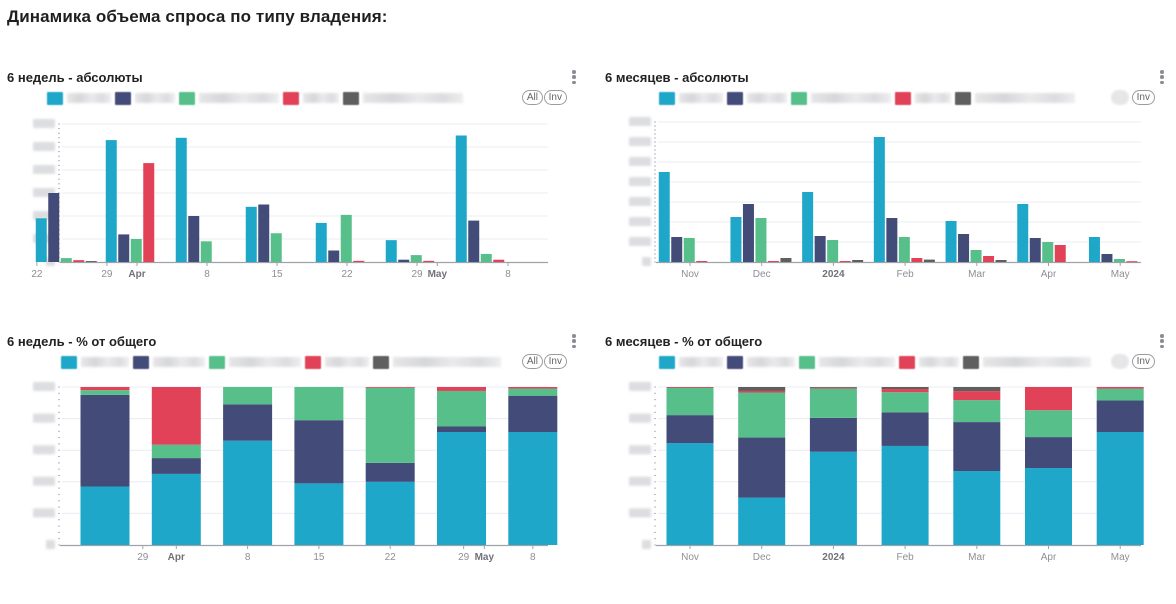 The image size is (1176, 604). What do you see at coordinates (82, 341) in the screenshot?
I see `panel-title: 6 недель - % от общего` at bounding box center [82, 341].